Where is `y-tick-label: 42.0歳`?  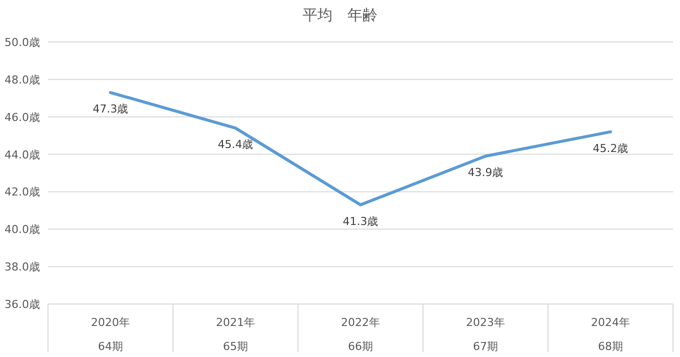 y-tick-label: 42.0歳 is located at coordinates (22, 192).